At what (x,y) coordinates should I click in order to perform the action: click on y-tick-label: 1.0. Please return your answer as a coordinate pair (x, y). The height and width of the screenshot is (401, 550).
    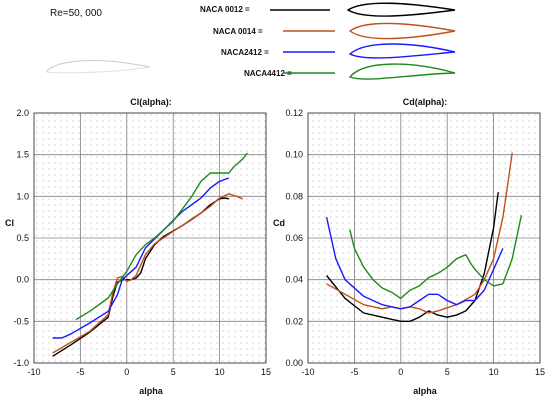
    Looking at the image, I should click on (22, 196).